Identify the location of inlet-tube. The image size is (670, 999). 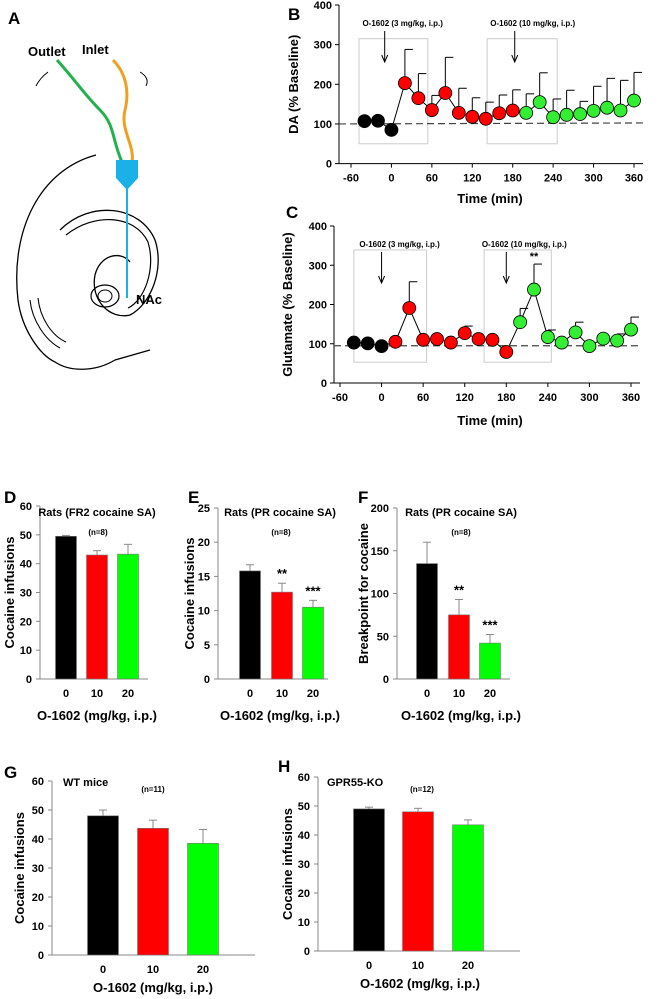
(122, 110).